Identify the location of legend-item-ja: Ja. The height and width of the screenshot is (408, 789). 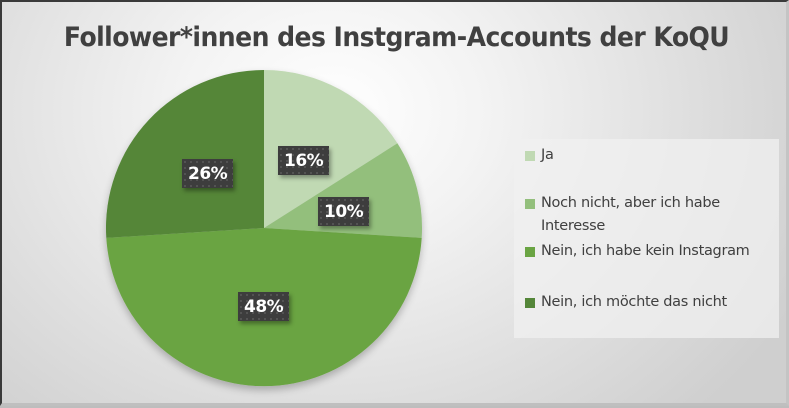
(648, 155).